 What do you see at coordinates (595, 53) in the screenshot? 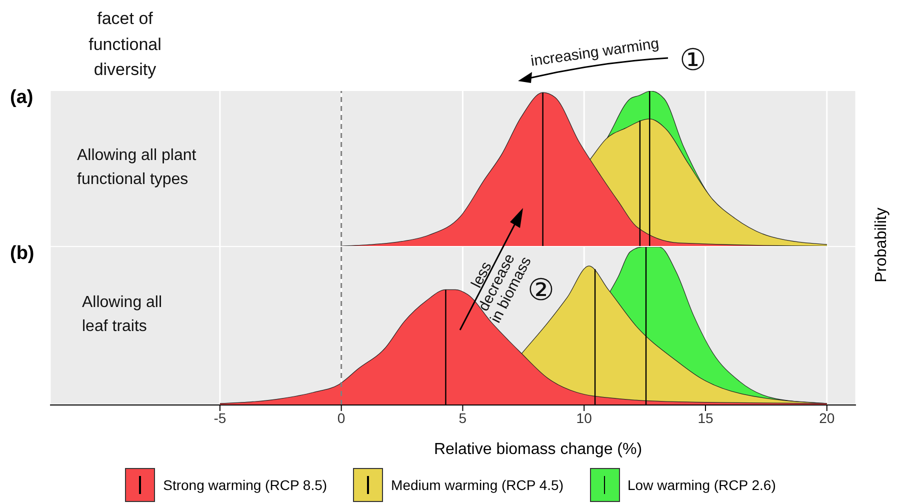
I see `text: increasing warming` at bounding box center [595, 53].